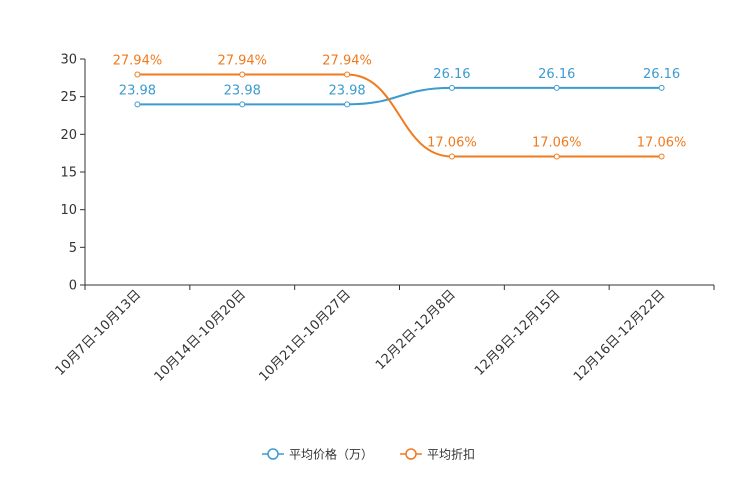 This screenshot has height=496, width=744. Describe the element at coordinates (68, 60) in the screenshot. I see `y-tick-label: 30` at that location.